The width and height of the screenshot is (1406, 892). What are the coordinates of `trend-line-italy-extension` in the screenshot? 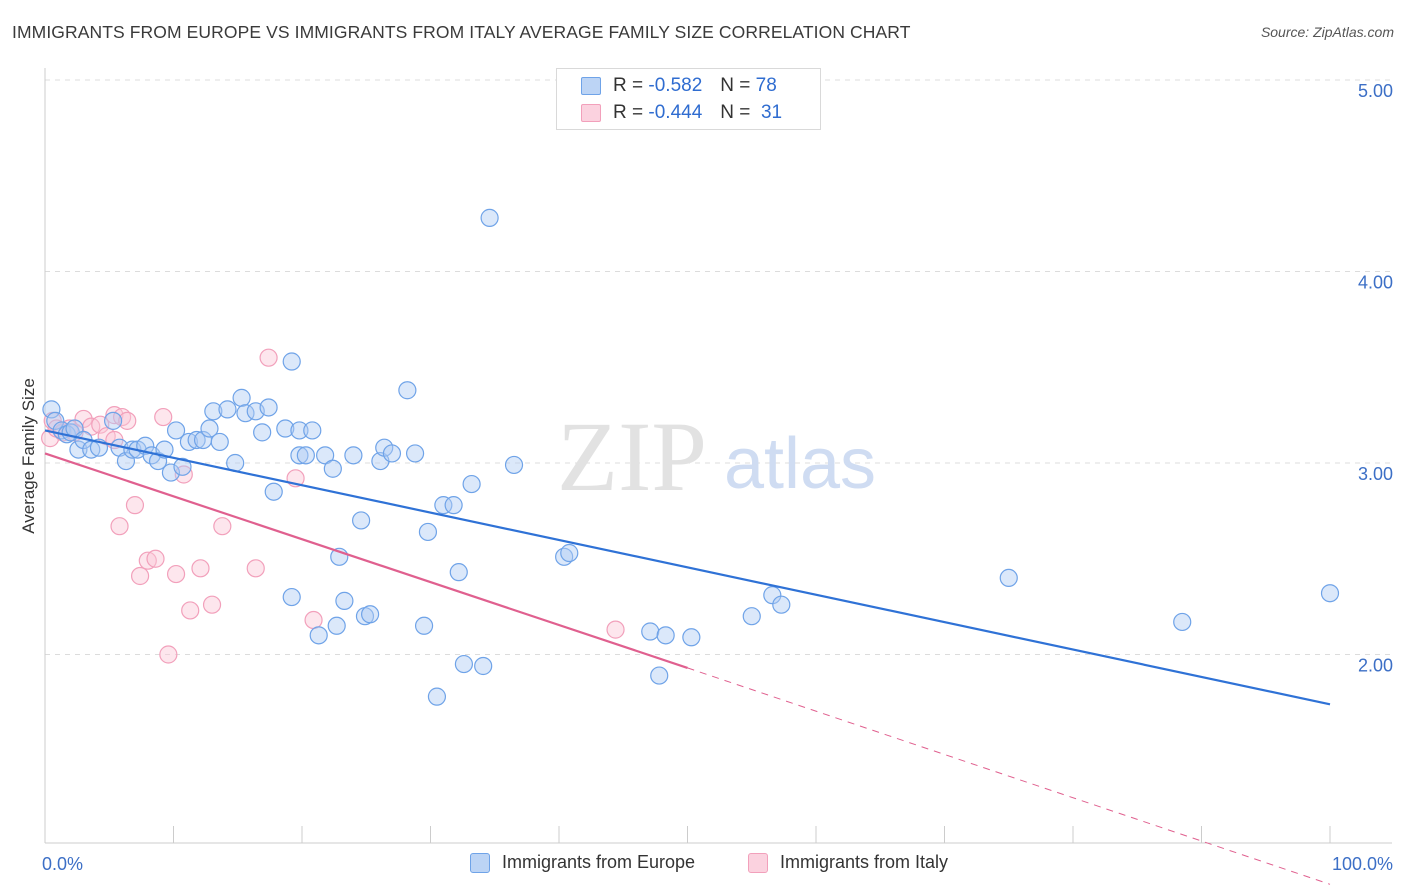 It's located at (1009, 776).